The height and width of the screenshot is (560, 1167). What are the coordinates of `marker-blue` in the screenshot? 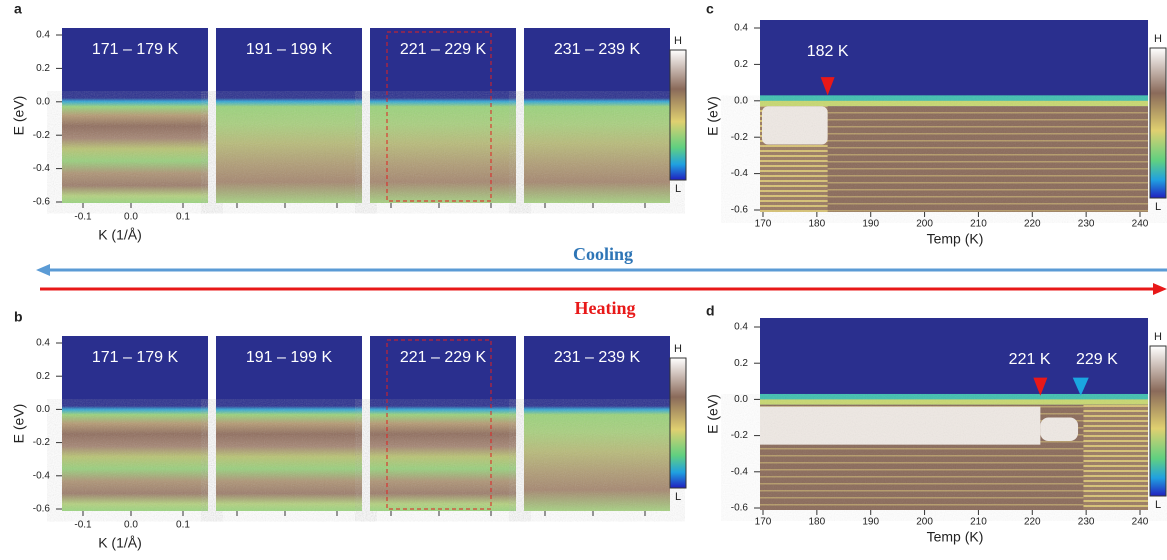 It's located at (1080, 386).